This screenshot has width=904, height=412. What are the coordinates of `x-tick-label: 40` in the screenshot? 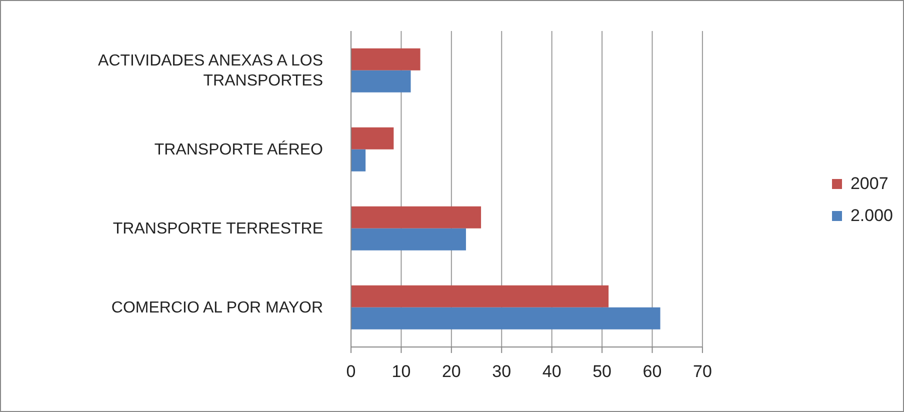 It's located at (552, 372).